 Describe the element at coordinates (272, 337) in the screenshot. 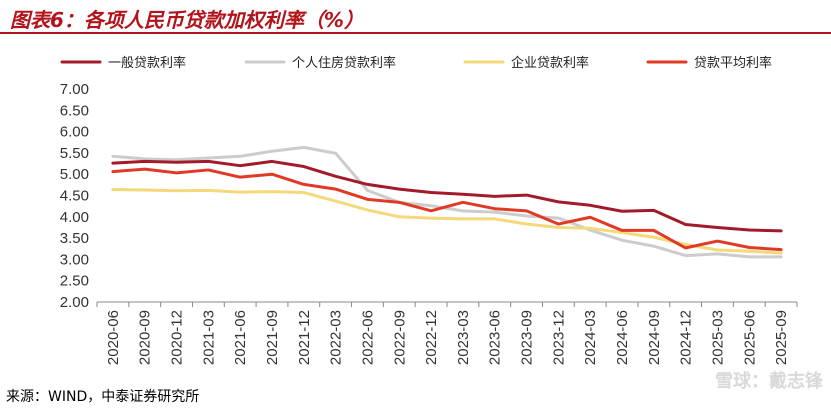

I see `x-tick-label: 2021-09` at that location.